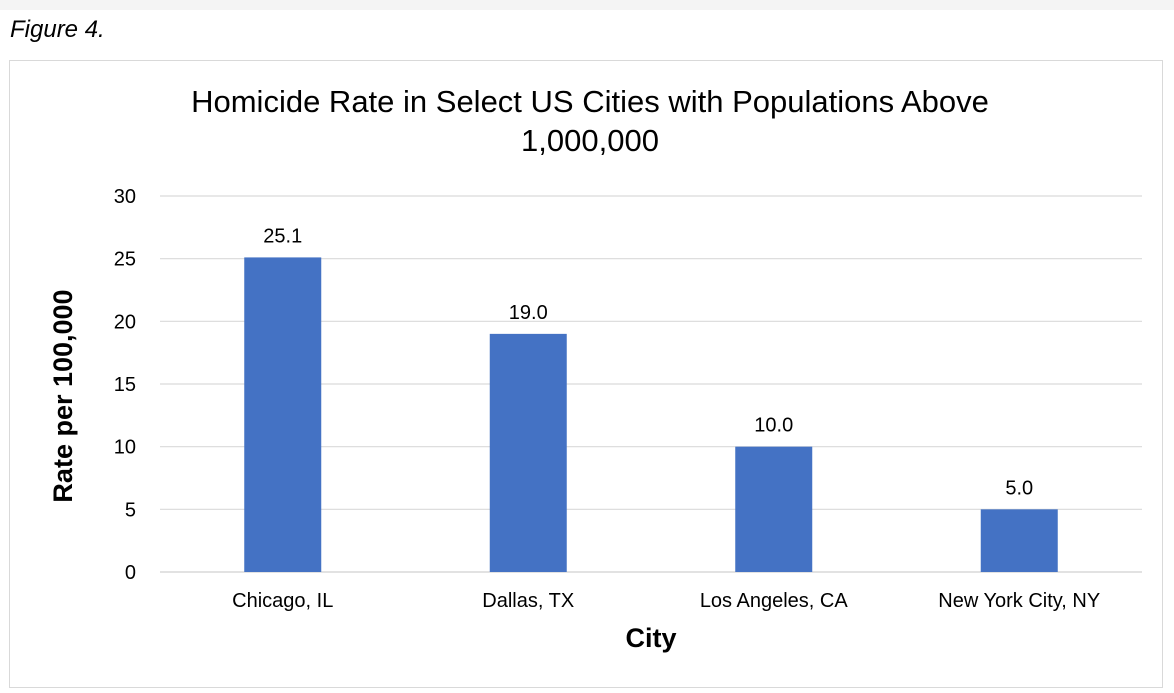 The width and height of the screenshot is (1174, 693). What do you see at coordinates (125, 197) in the screenshot?
I see `y-tick-label: 30` at bounding box center [125, 197].